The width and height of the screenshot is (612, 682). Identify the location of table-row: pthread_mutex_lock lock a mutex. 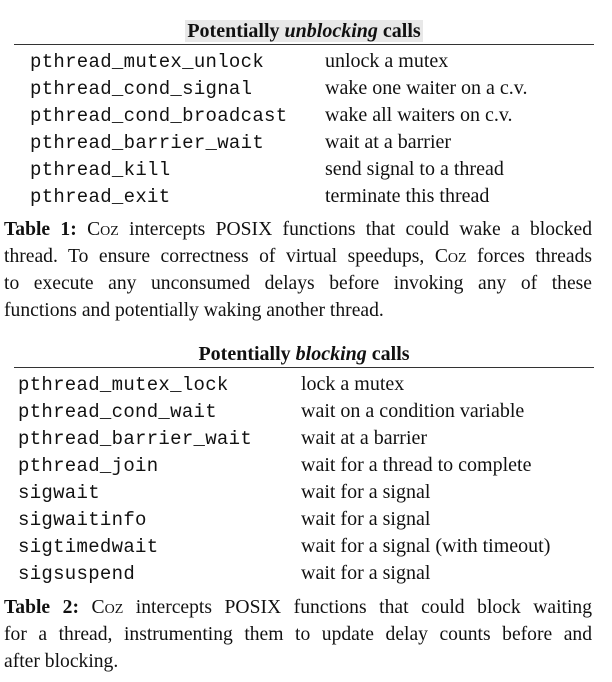
(304, 384).